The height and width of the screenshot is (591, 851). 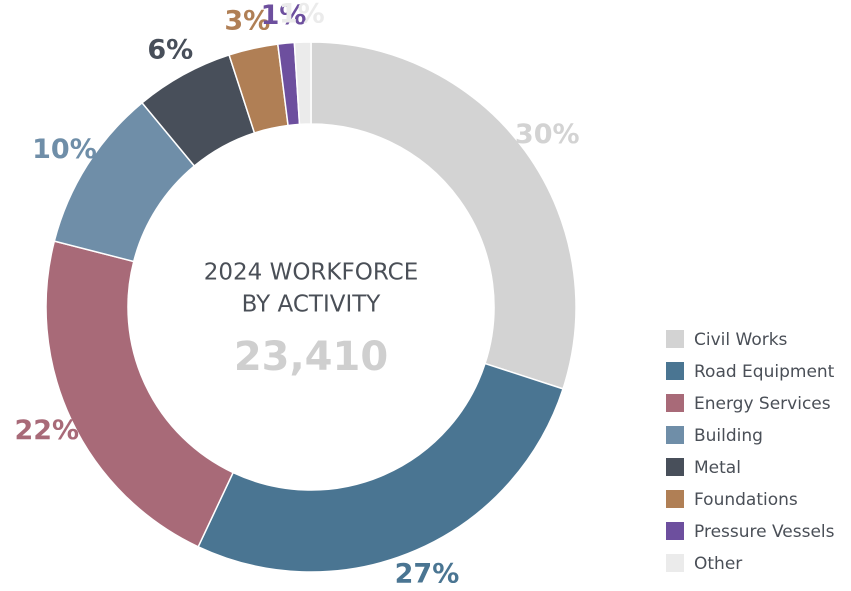 I want to click on legend-label: Energy Services, so click(x=762, y=404).